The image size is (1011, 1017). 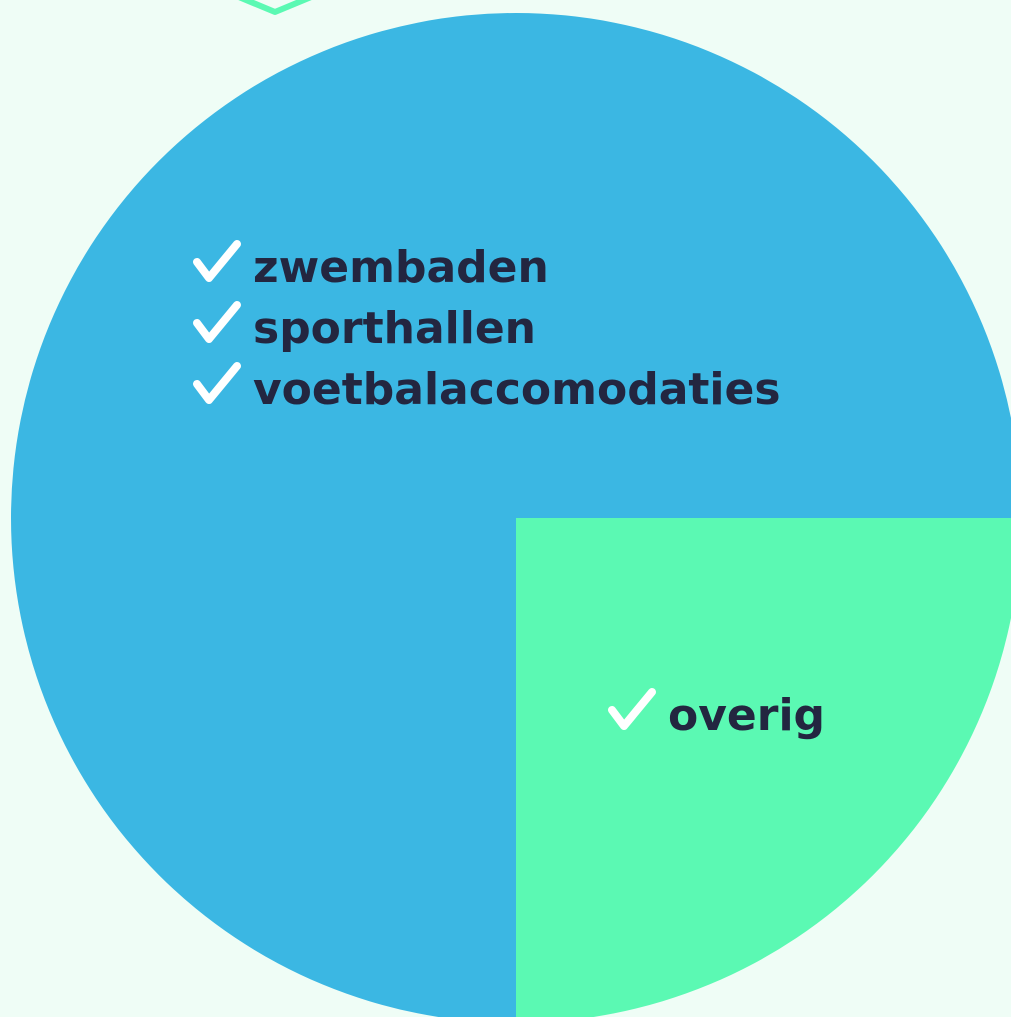 I want to click on decoration-shape, so click(x=275, y=7).